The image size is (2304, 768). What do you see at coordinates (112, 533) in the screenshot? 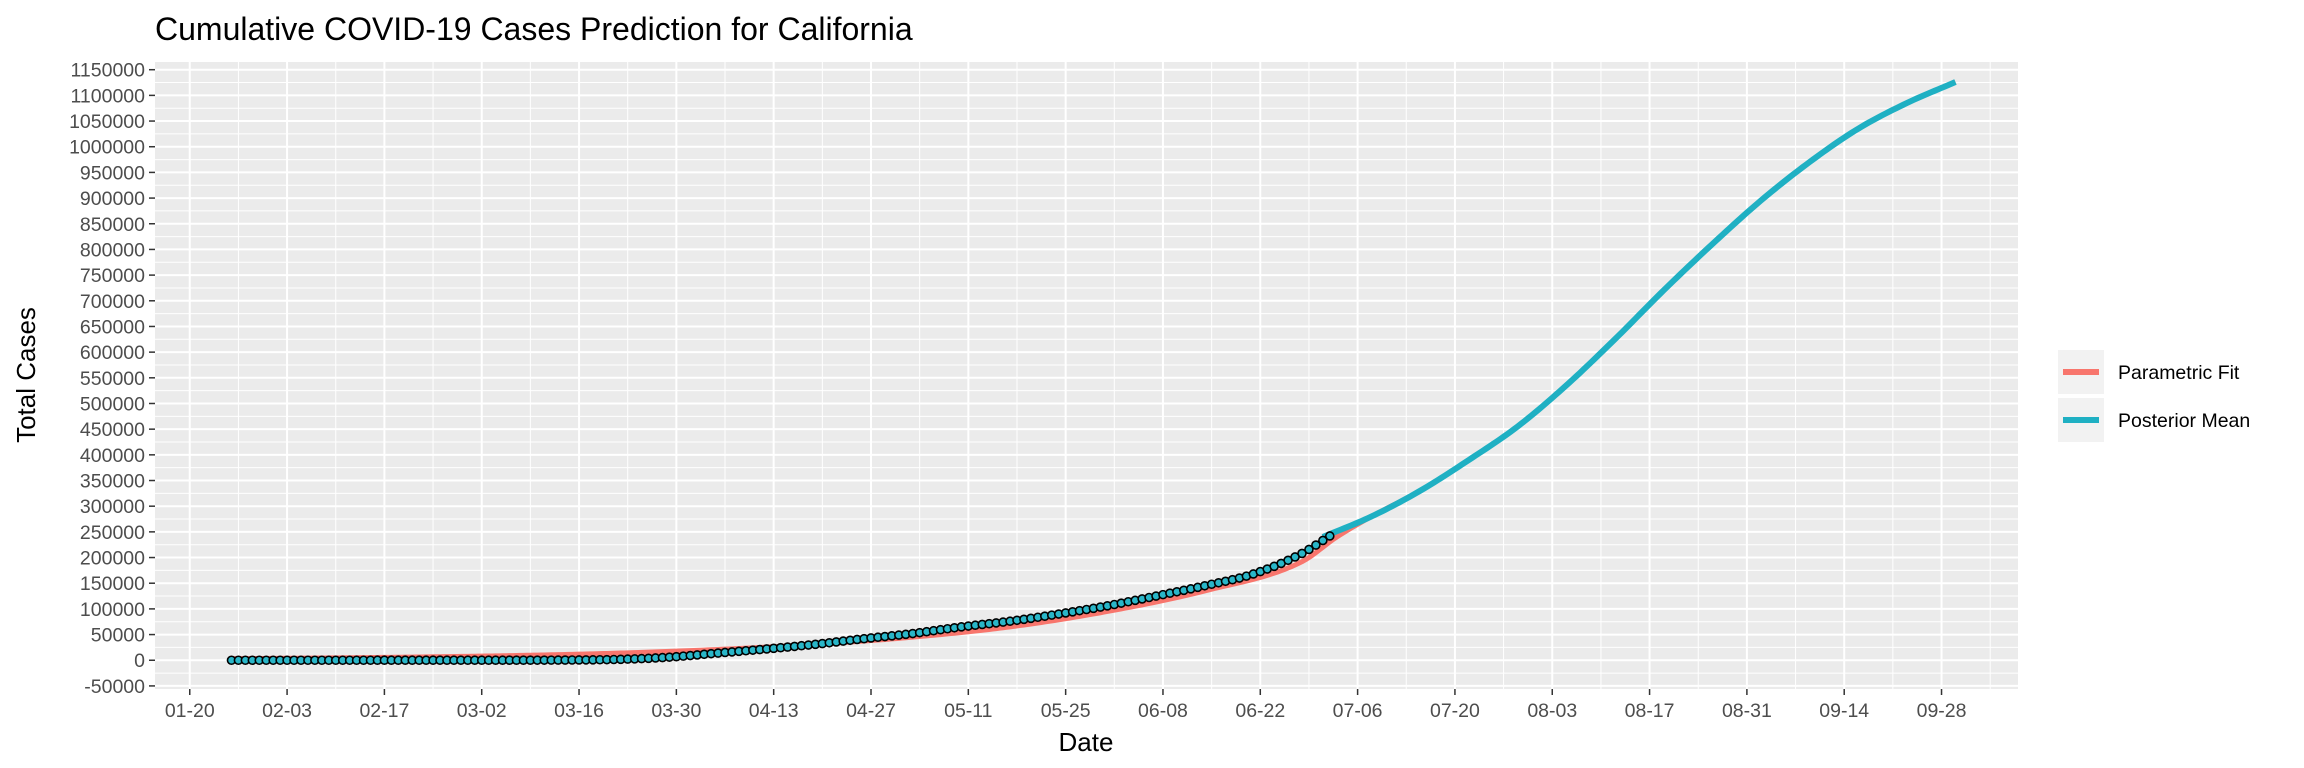
I see `y-tick-label: 250000` at bounding box center [112, 533].